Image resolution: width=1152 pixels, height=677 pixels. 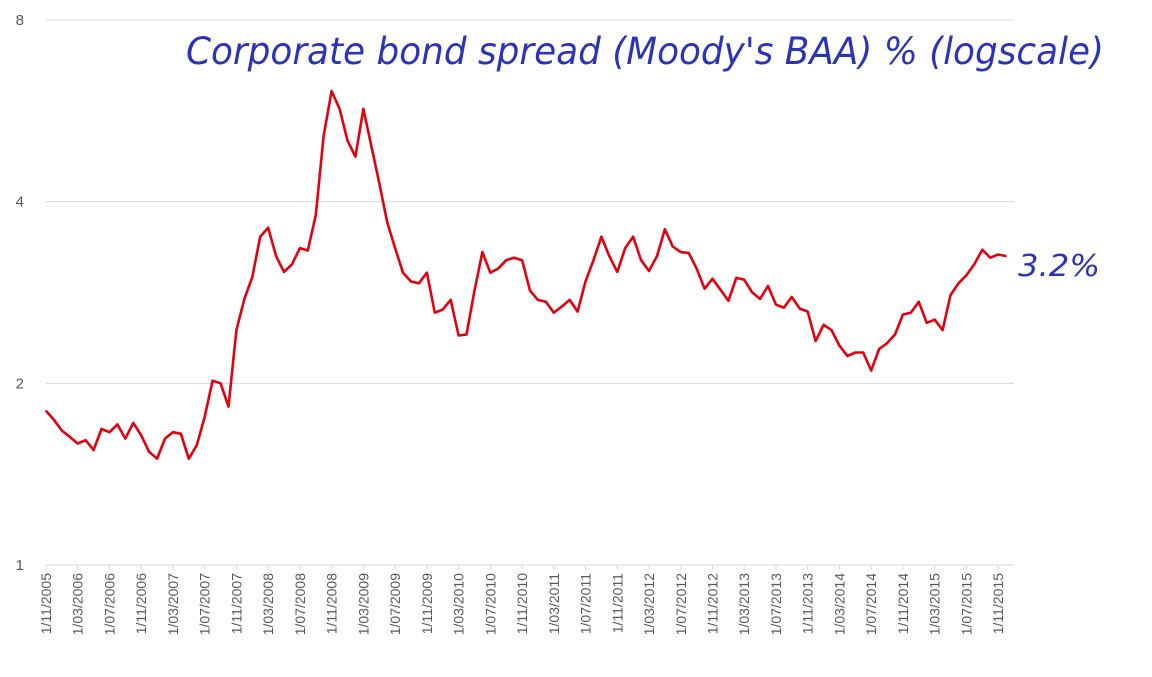 What do you see at coordinates (236, 603) in the screenshot?
I see `x-tick-label: 1/11/2007` at bounding box center [236, 603].